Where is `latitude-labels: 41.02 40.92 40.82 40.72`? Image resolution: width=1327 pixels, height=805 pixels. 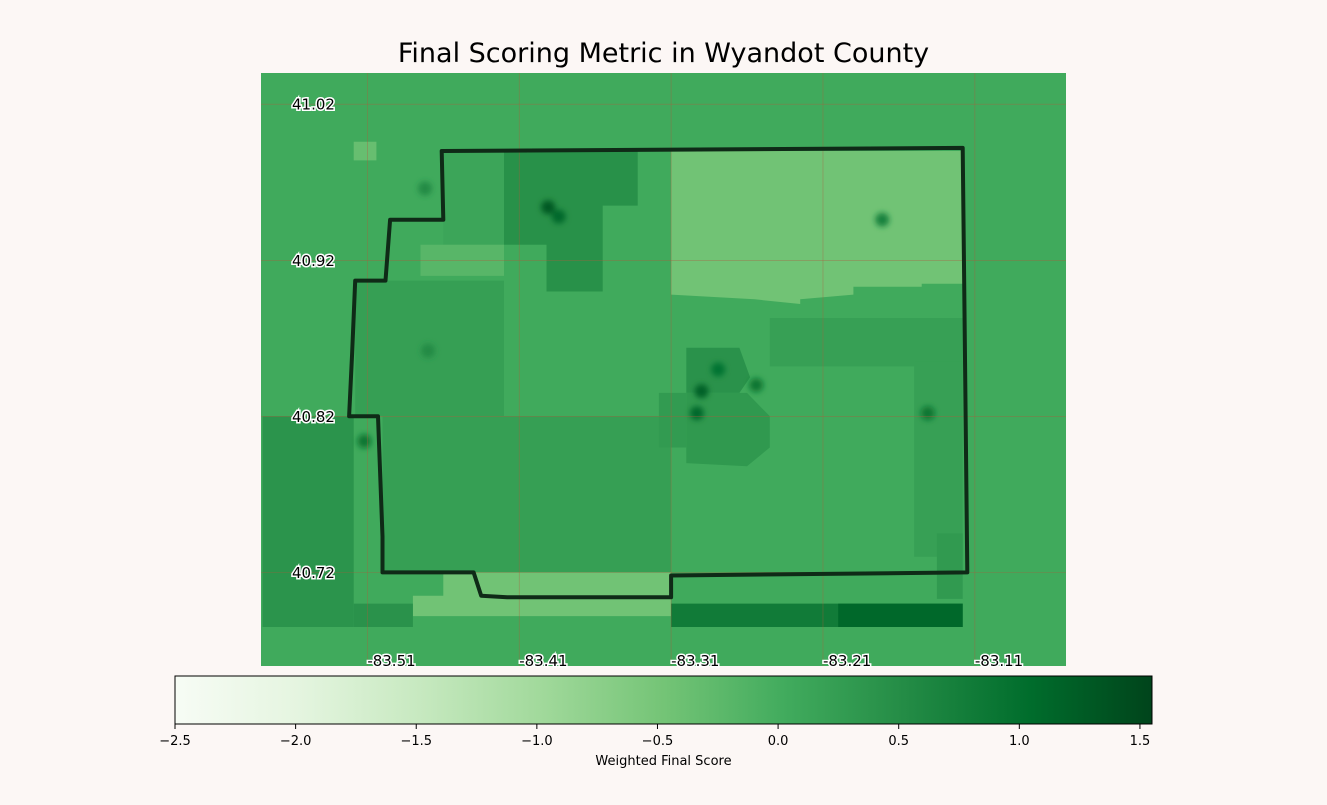 latitude-labels: 41.02 40.92 40.82 40.72 is located at coordinates (314, 338).